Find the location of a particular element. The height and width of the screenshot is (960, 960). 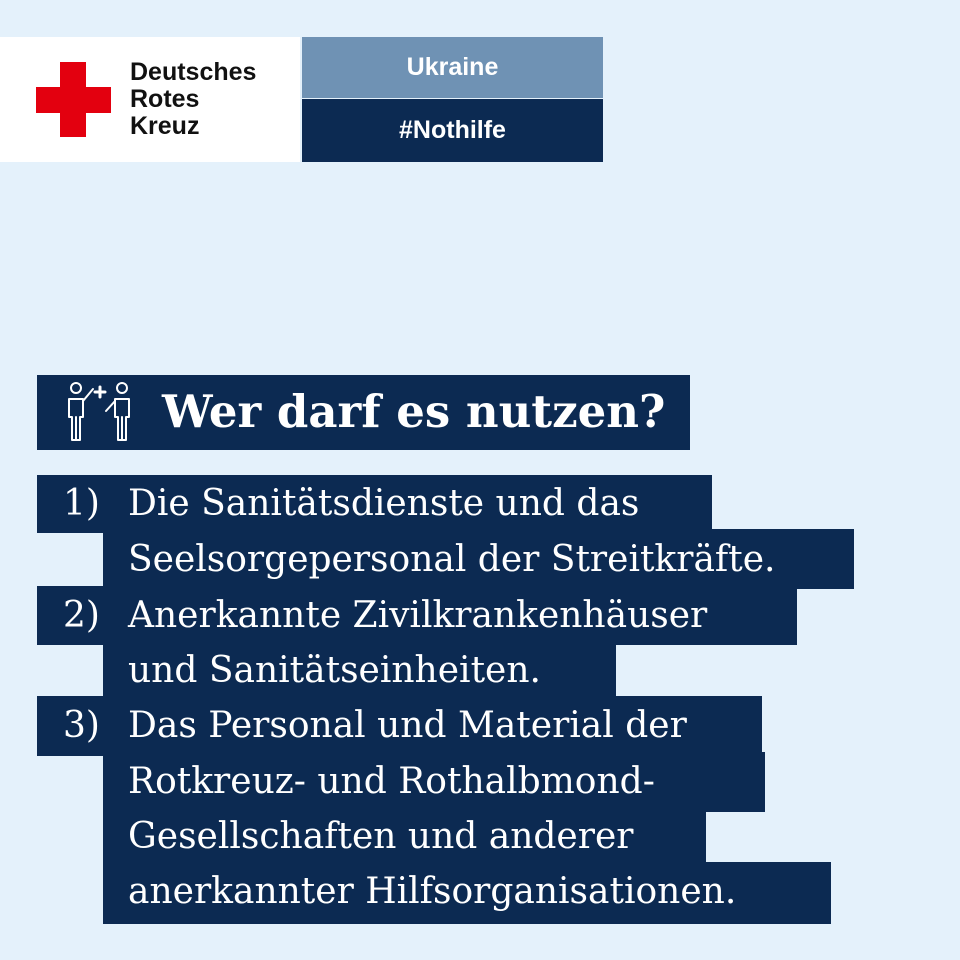

list-item-line: Rotkreuz- und Rothalbmond- is located at coordinates (391, 781).